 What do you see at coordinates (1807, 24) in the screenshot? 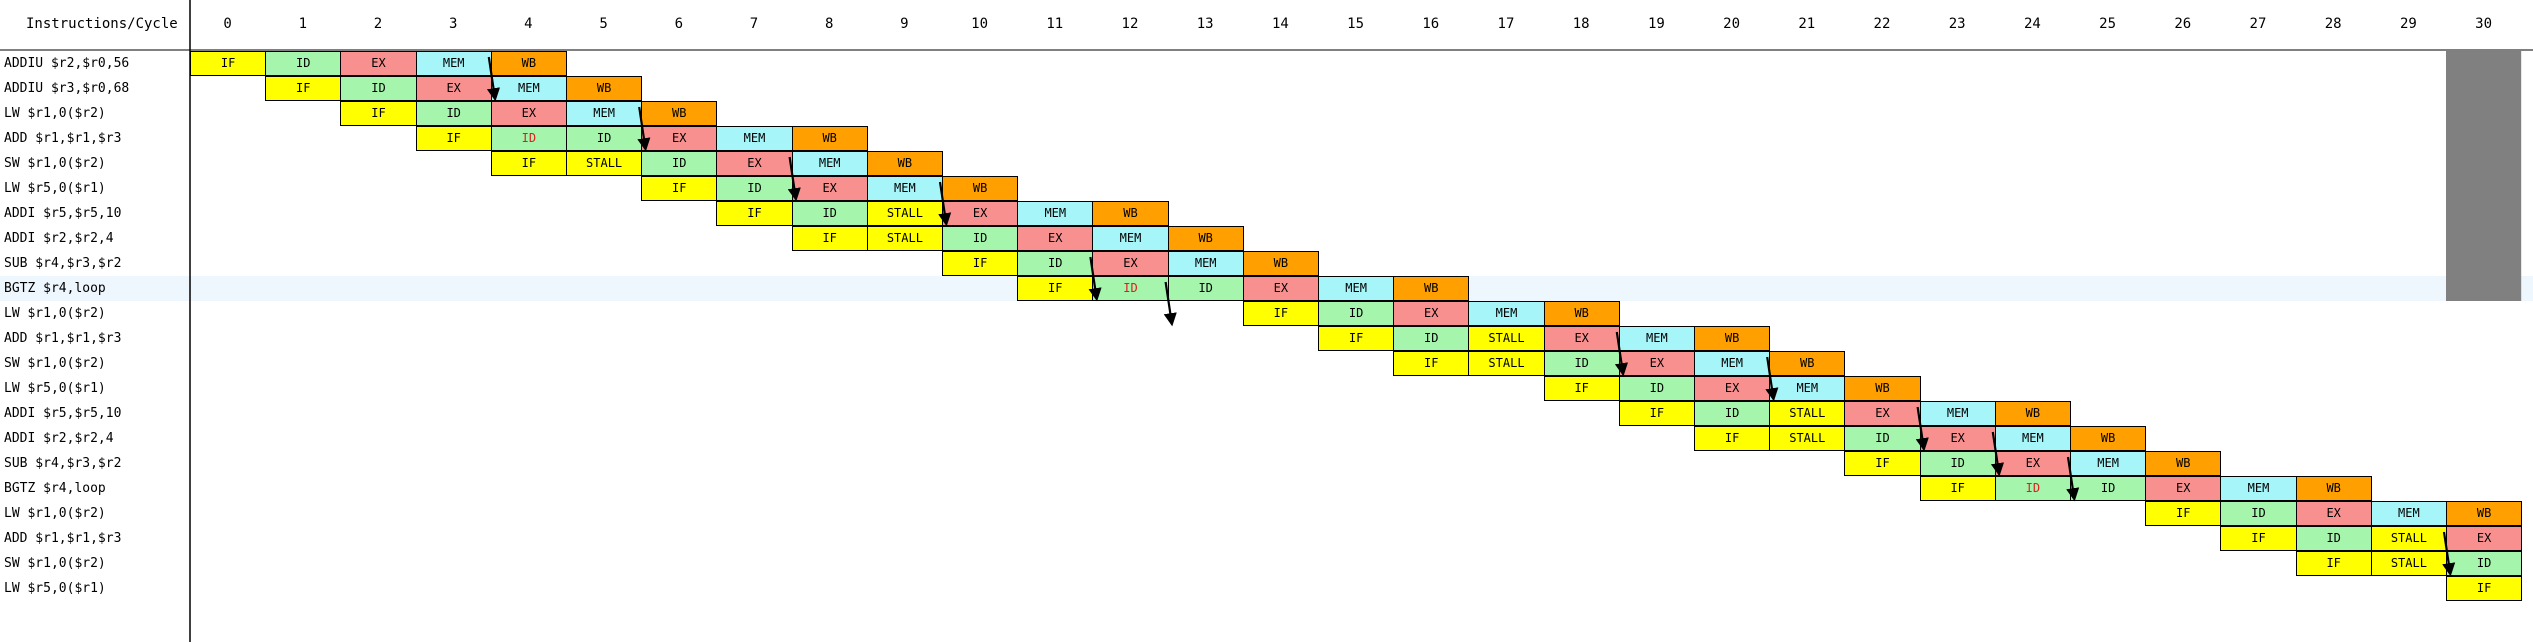
I see `cycle-header-21: 21` at bounding box center [1807, 24].